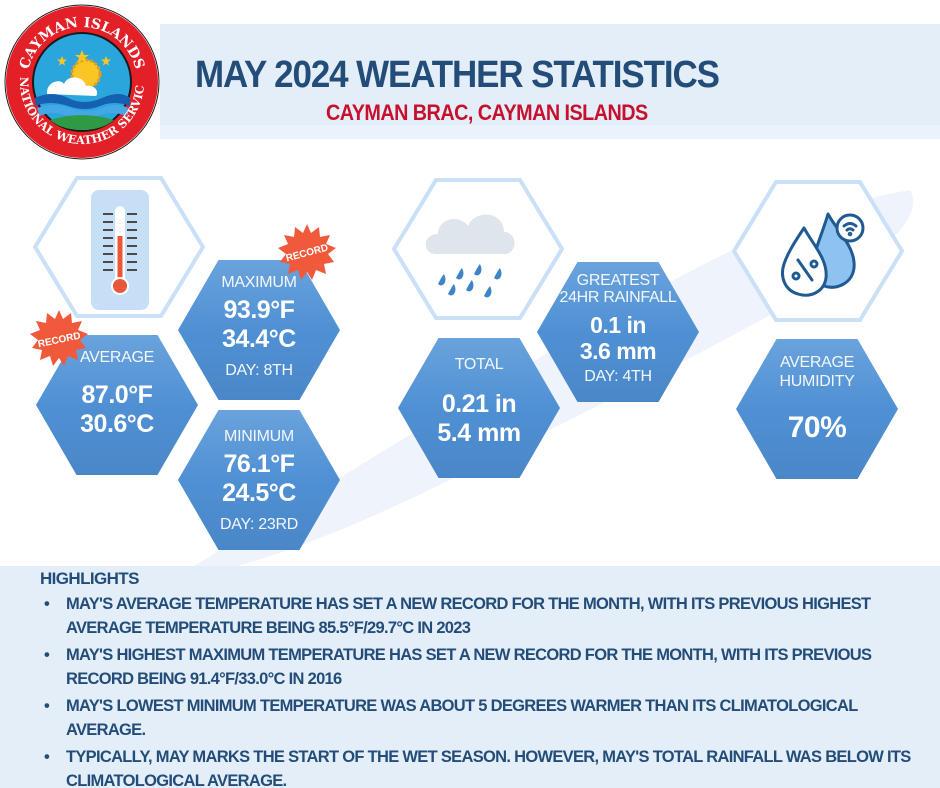 The width and height of the screenshot is (940, 788). Describe the element at coordinates (259, 493) in the screenshot. I see `minimum-temperature-c: 24.5°C` at that location.